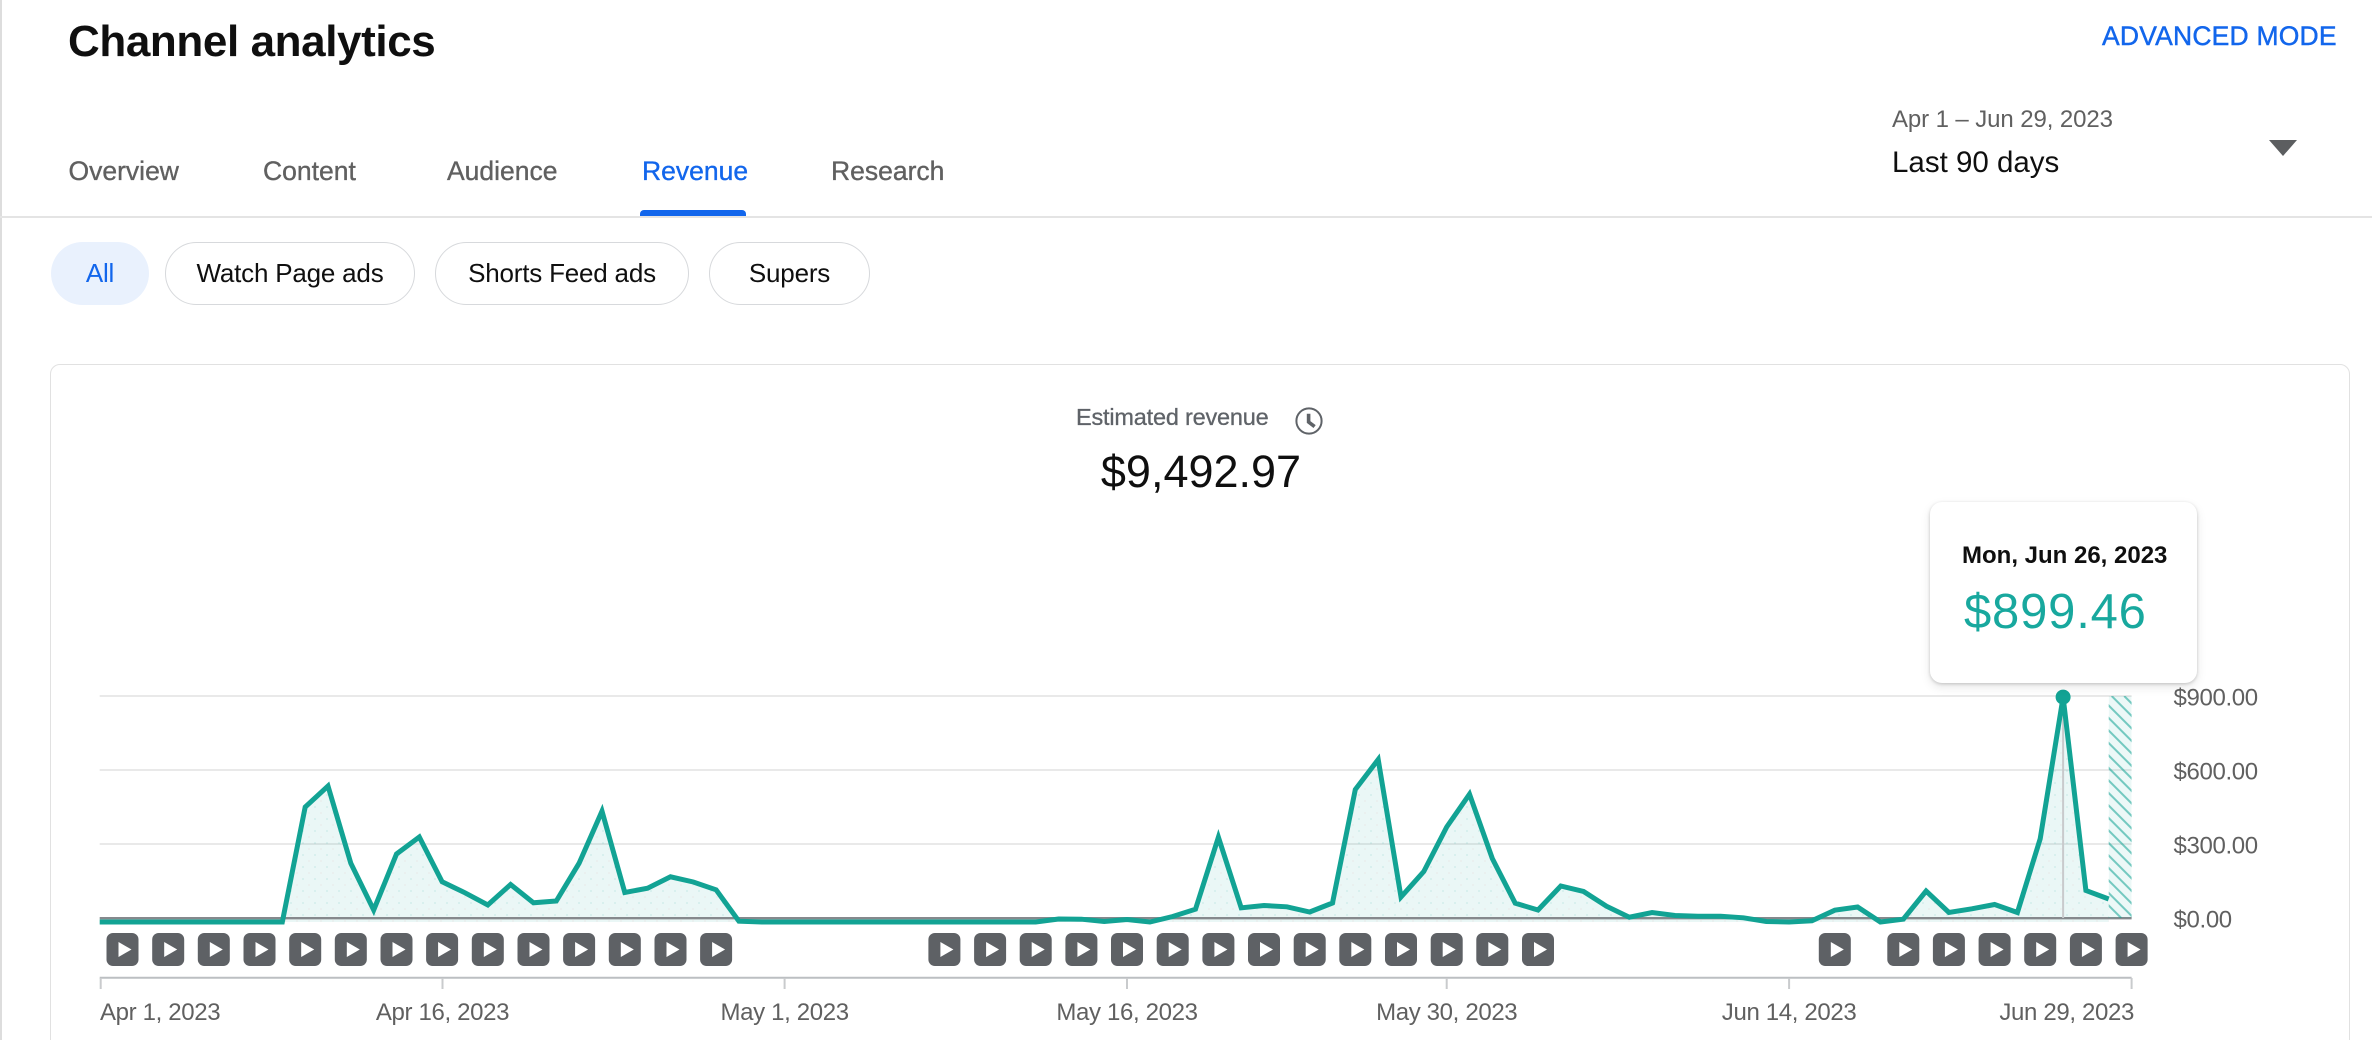  Describe the element at coordinates (160, 1012) in the screenshot. I see `svg-text: Apr 1, 2023` at that location.